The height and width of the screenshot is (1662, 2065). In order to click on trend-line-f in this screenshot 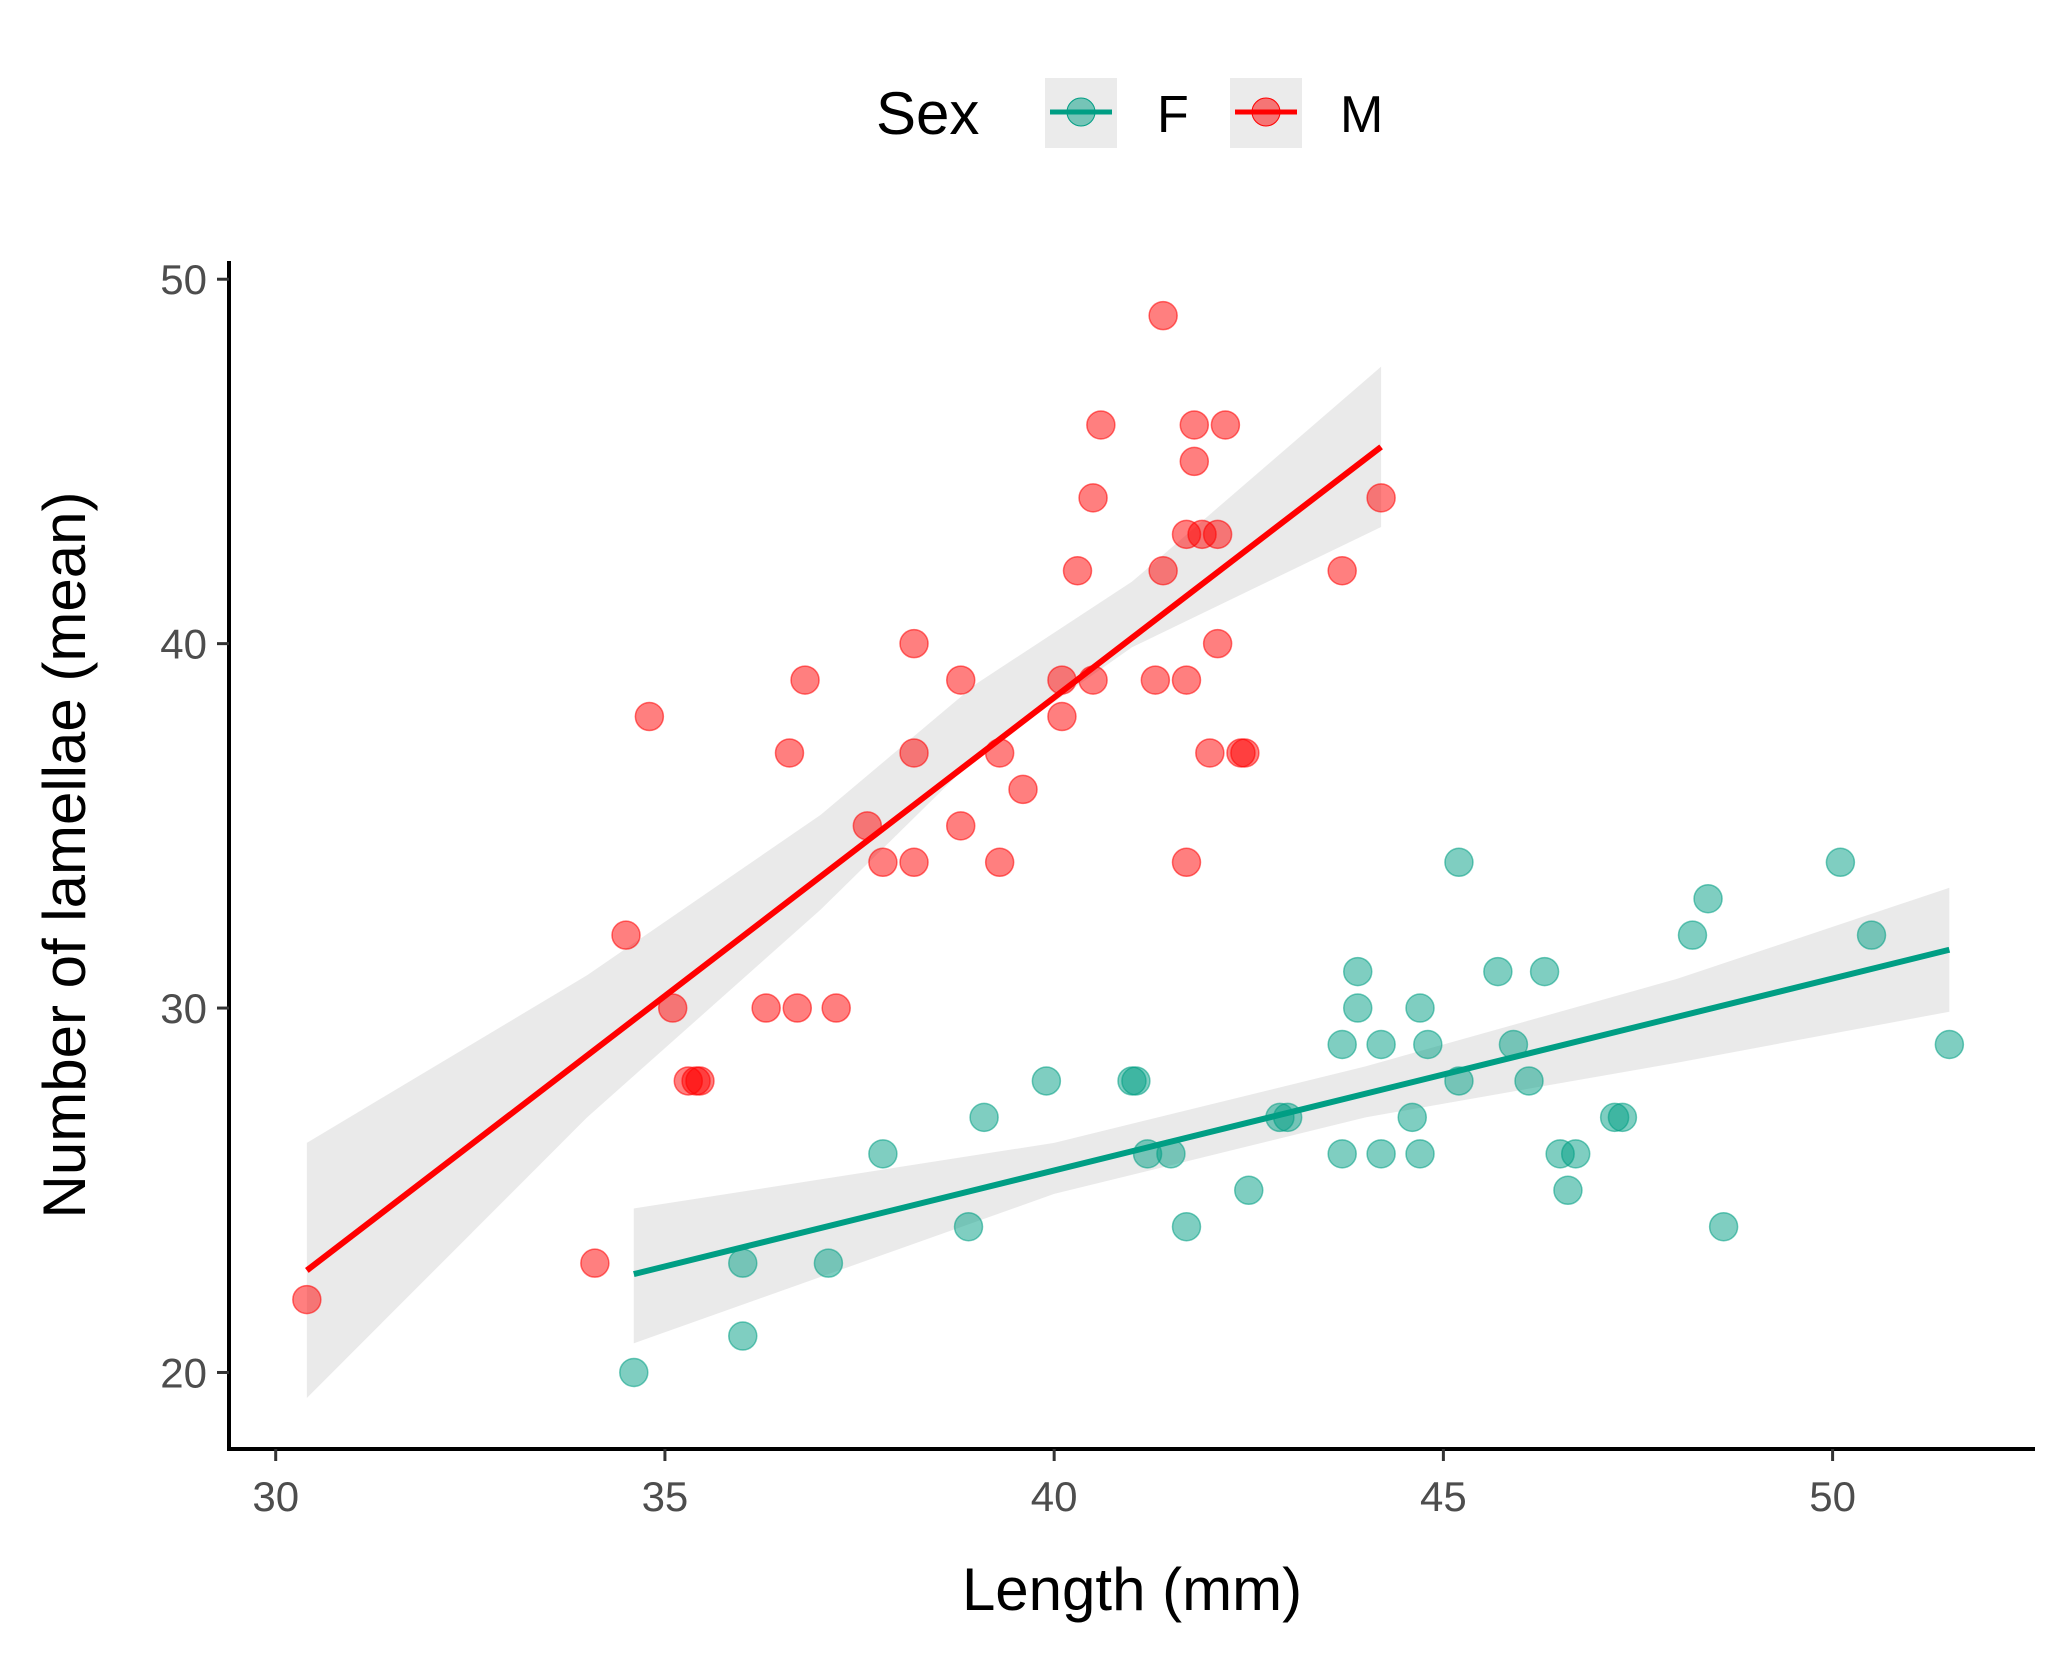, I will do `click(1292, 1111)`.